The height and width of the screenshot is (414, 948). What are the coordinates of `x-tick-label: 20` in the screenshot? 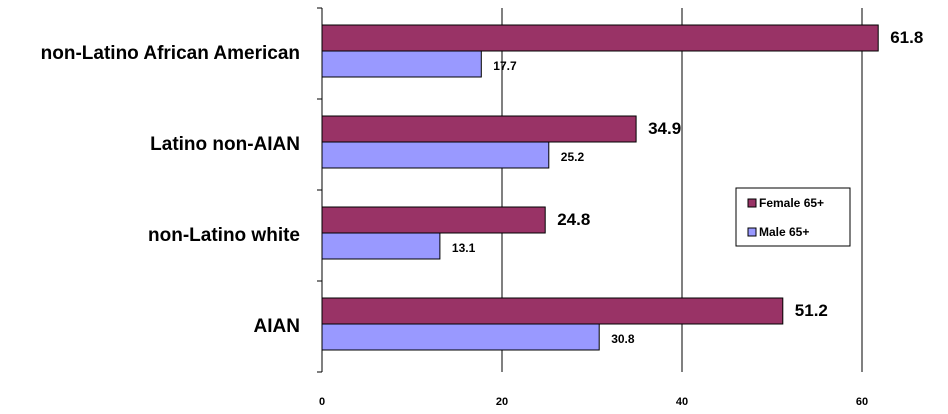 It's located at (502, 402).